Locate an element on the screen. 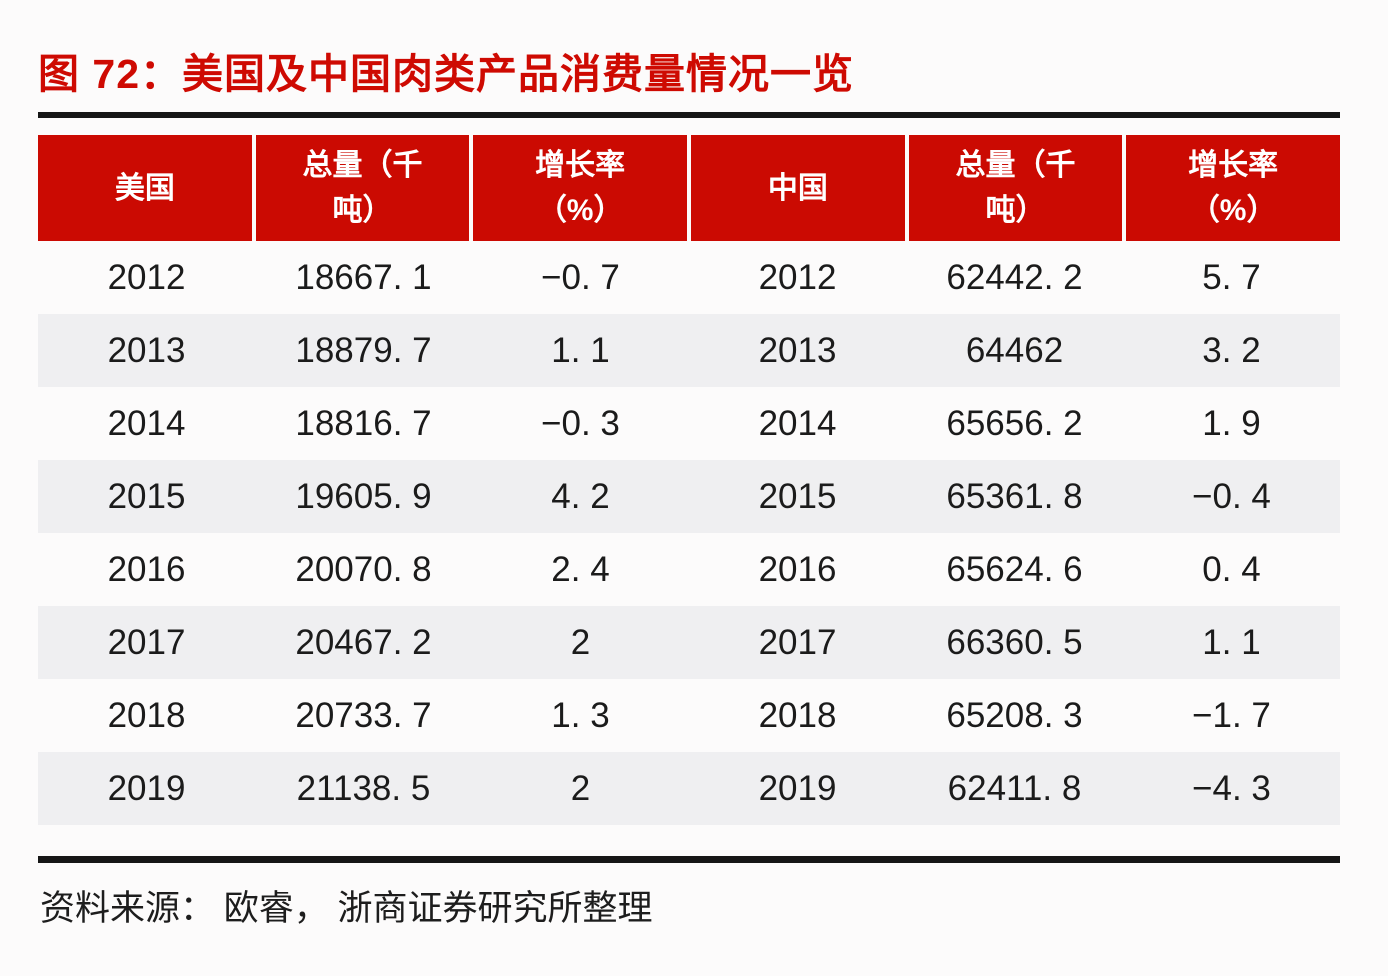  cell-cn-total: 66360. 5 is located at coordinates (1014, 642).